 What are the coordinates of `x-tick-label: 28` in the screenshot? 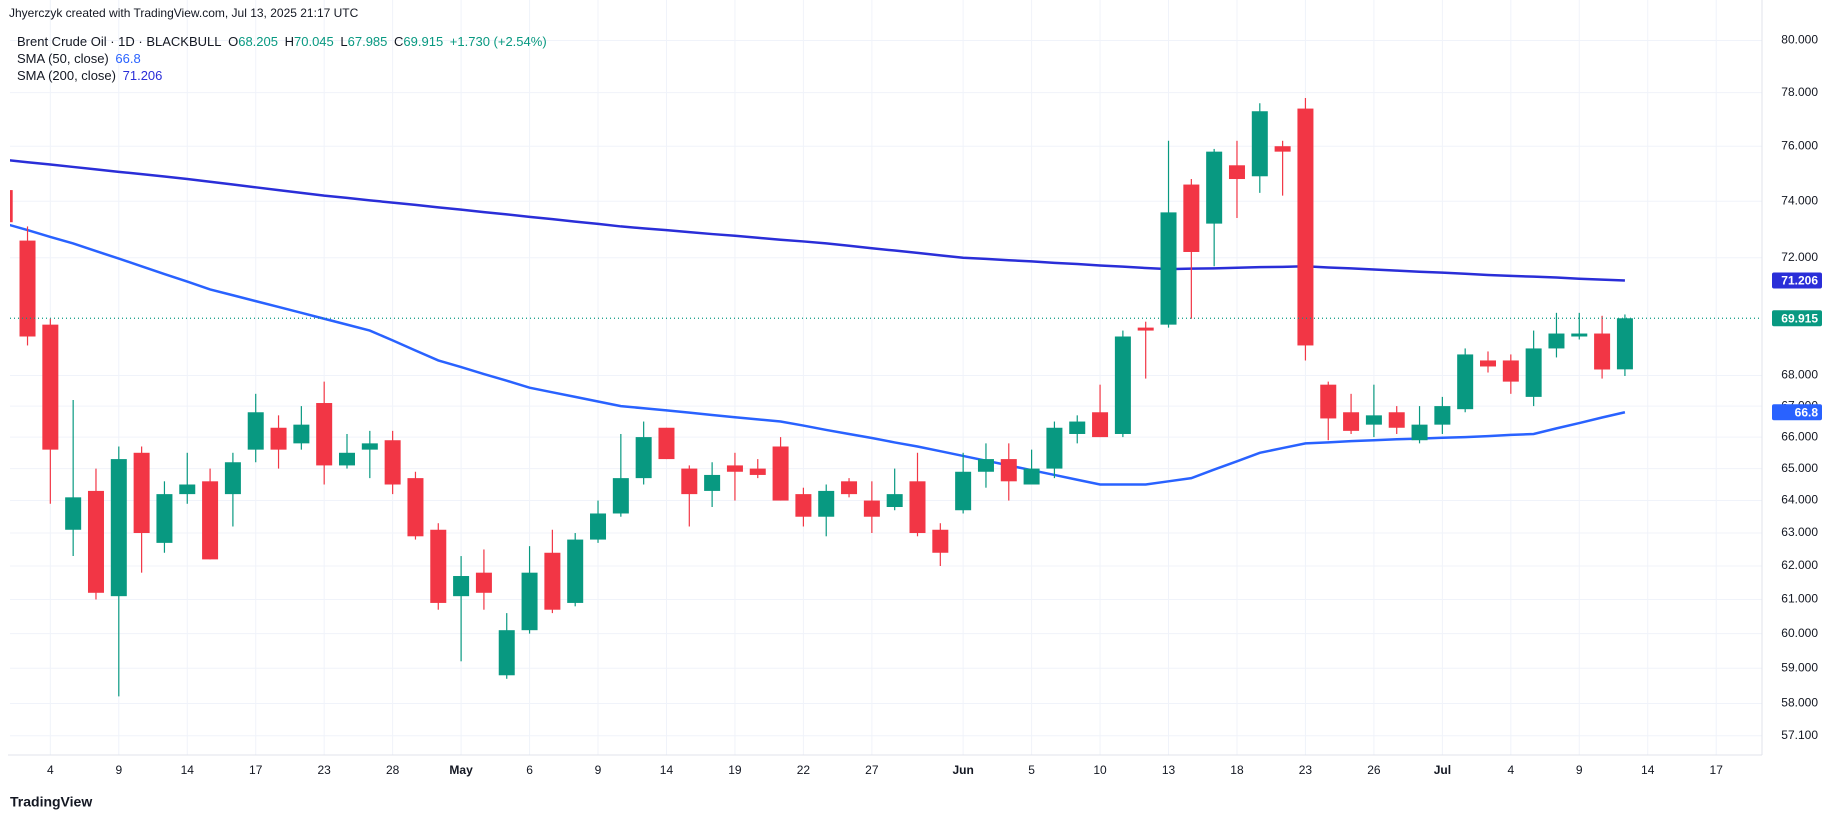 It's located at (393, 770).